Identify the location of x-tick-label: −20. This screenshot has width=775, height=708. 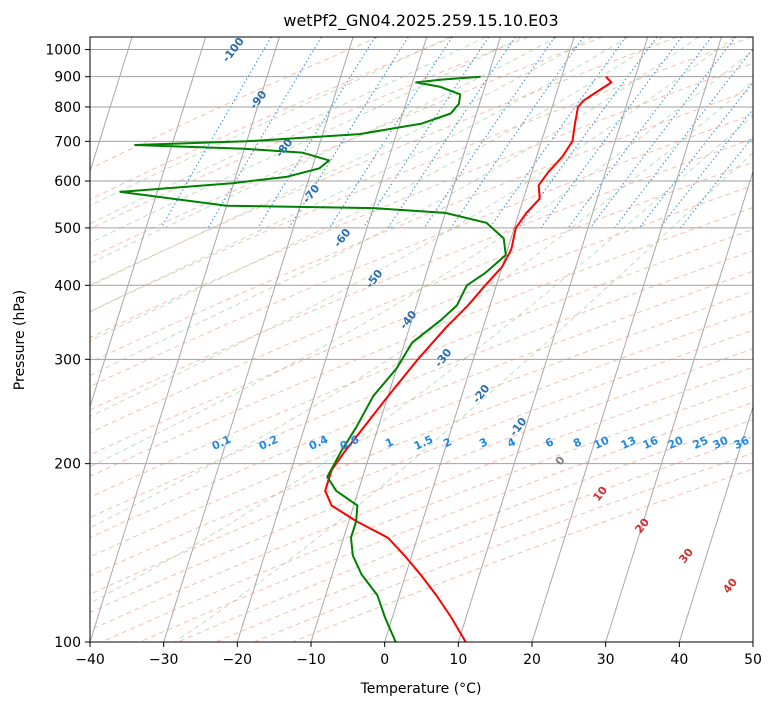
(238, 660).